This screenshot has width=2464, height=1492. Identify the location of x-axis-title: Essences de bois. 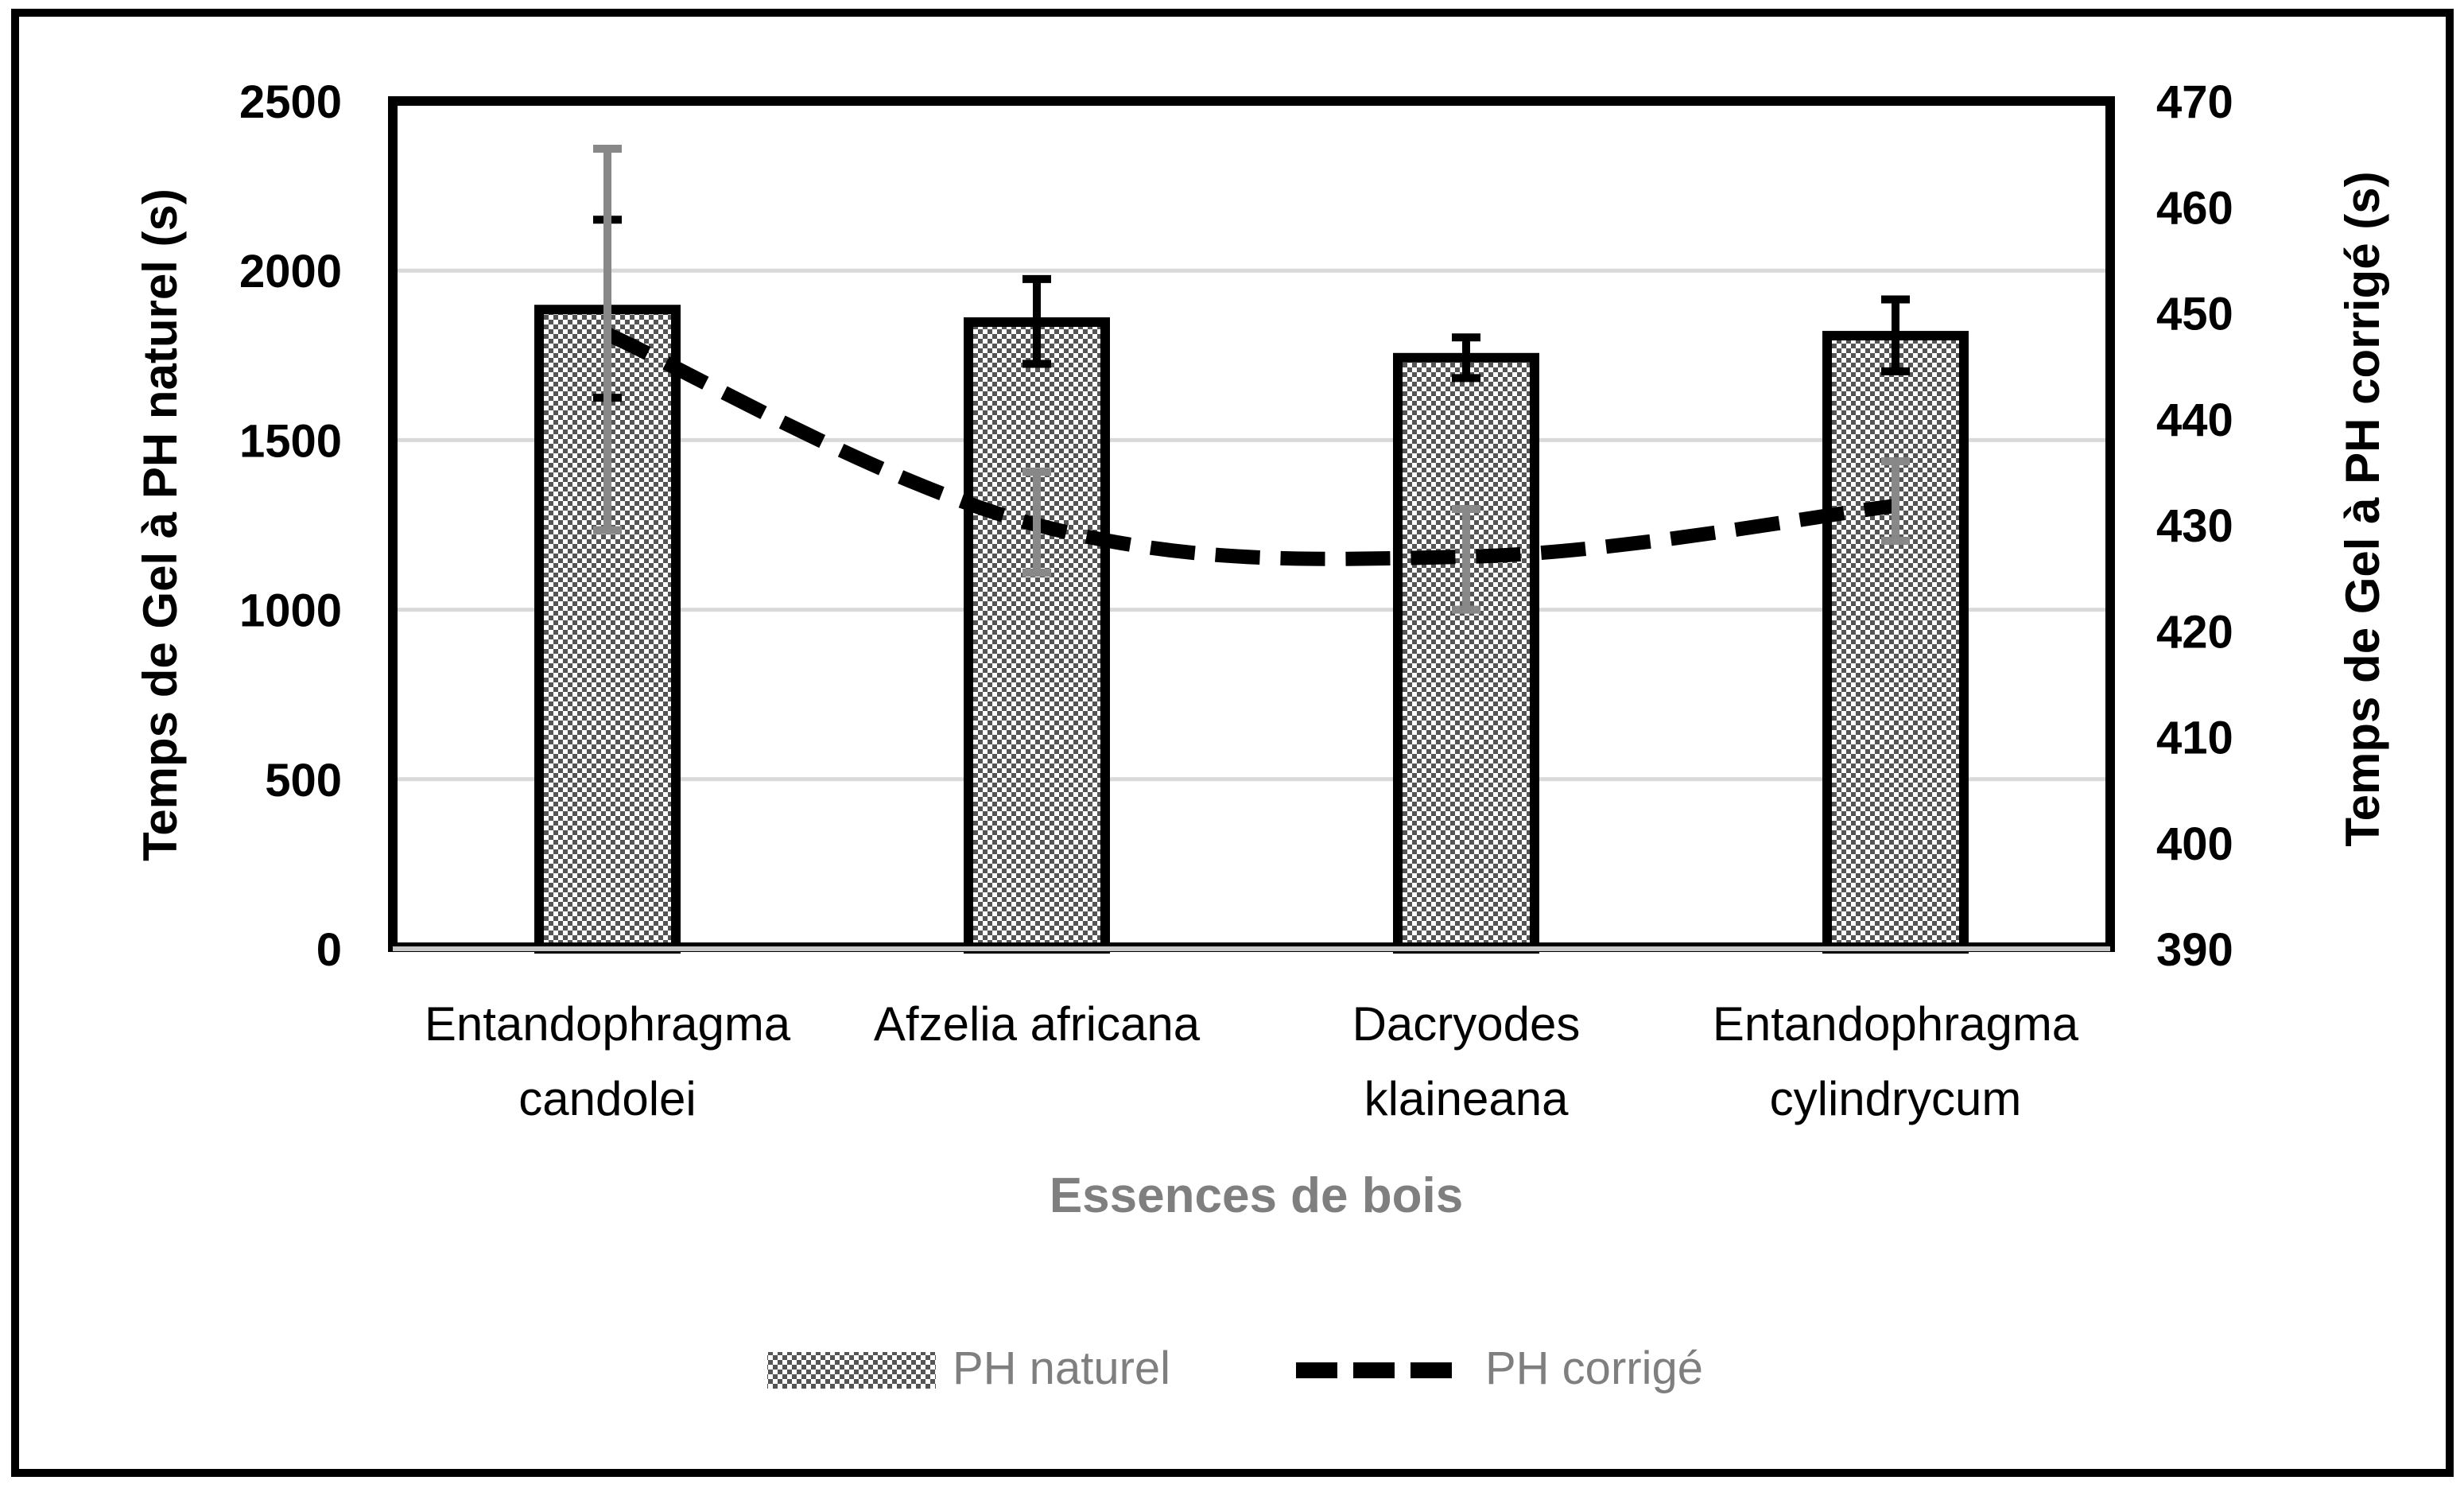
(1256, 1195).